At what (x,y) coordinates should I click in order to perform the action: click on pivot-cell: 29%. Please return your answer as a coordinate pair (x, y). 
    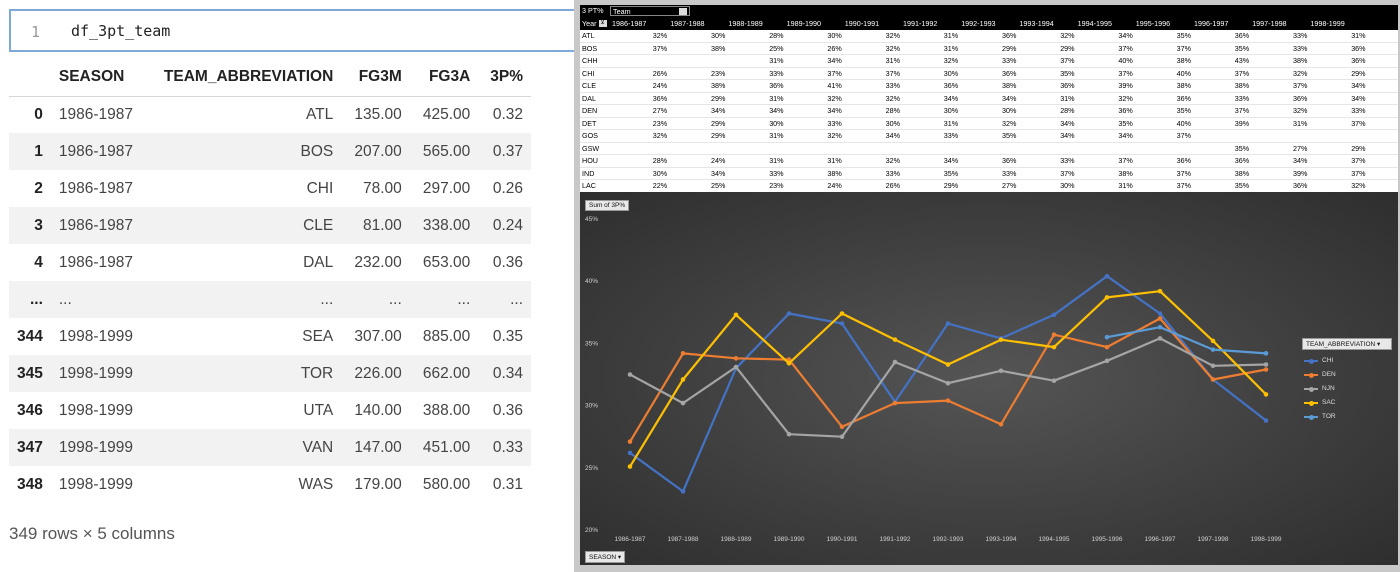
    Looking at the image, I should click on (1358, 148).